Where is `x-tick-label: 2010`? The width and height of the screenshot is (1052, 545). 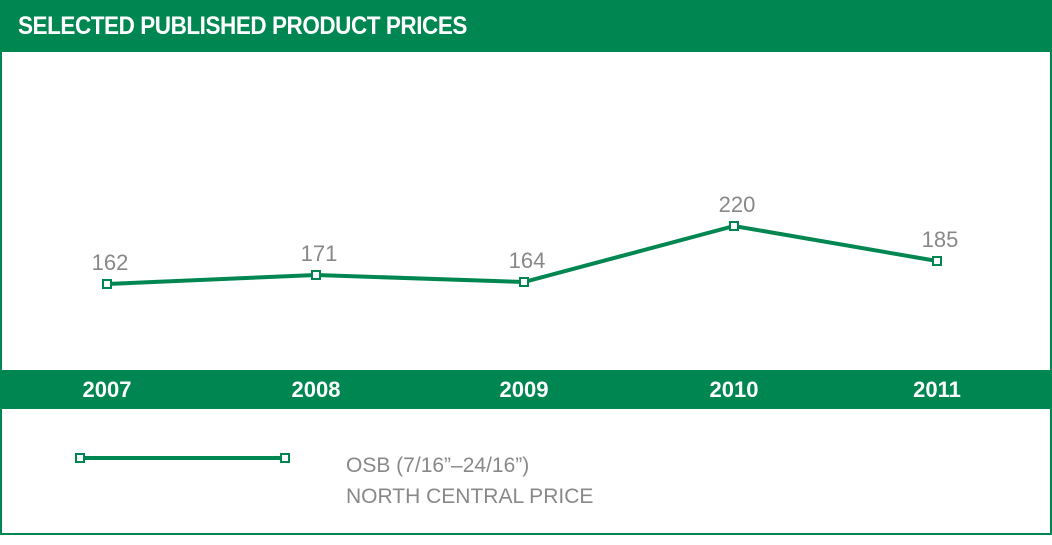 x-tick-label: 2010 is located at coordinates (734, 389).